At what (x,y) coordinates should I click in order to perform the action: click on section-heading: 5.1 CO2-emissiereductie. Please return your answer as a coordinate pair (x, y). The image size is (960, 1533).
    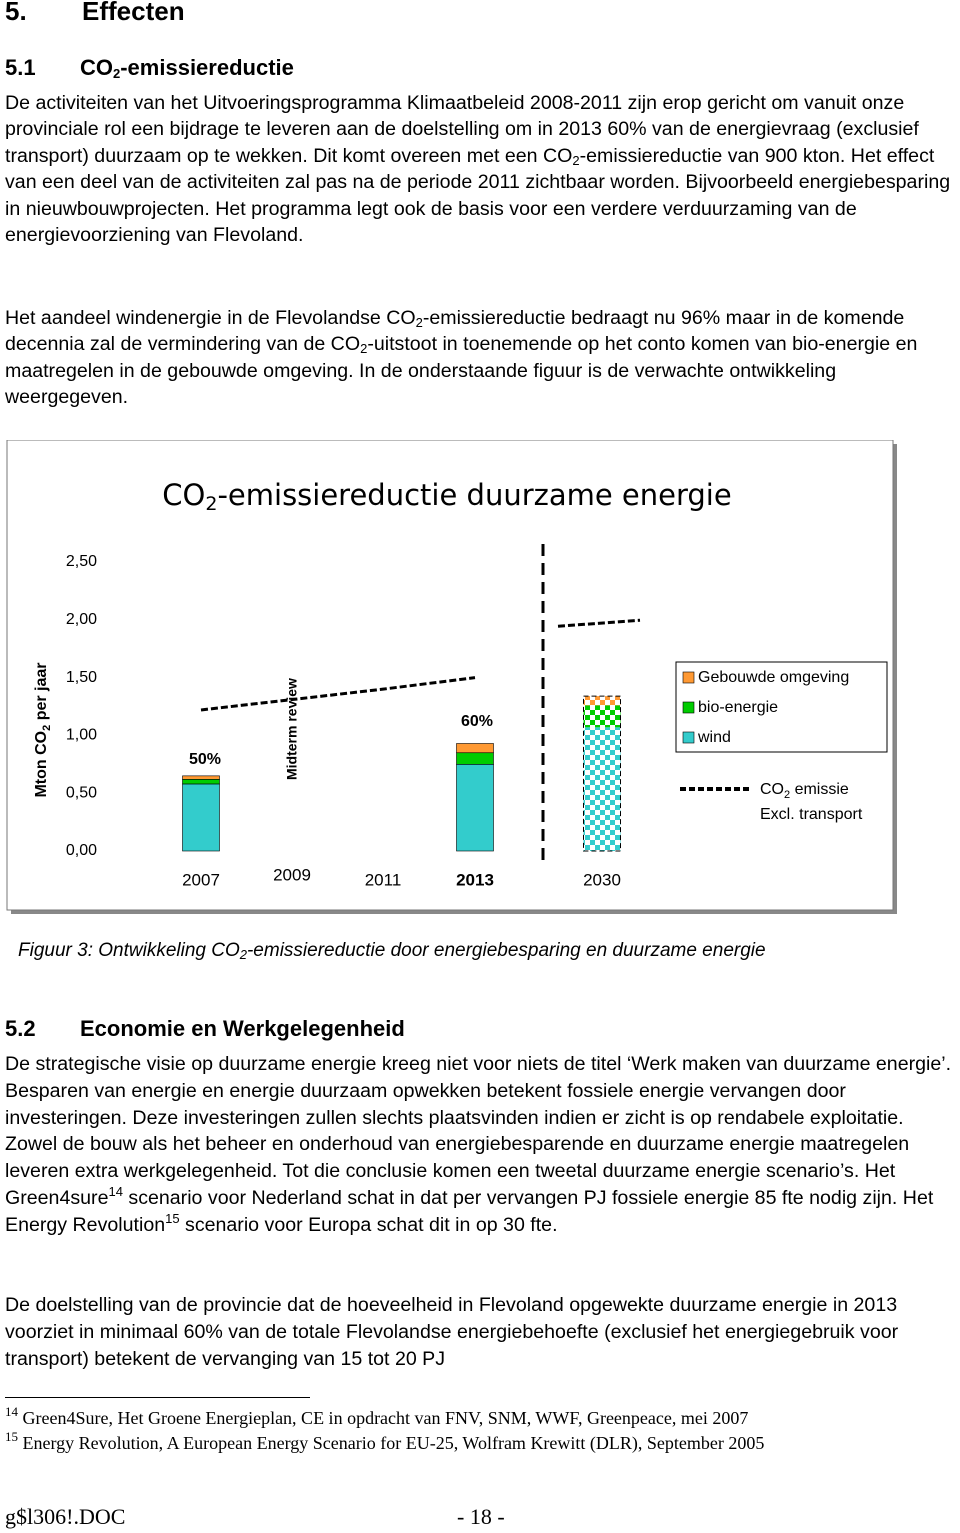
    Looking at the image, I should click on (149, 68).